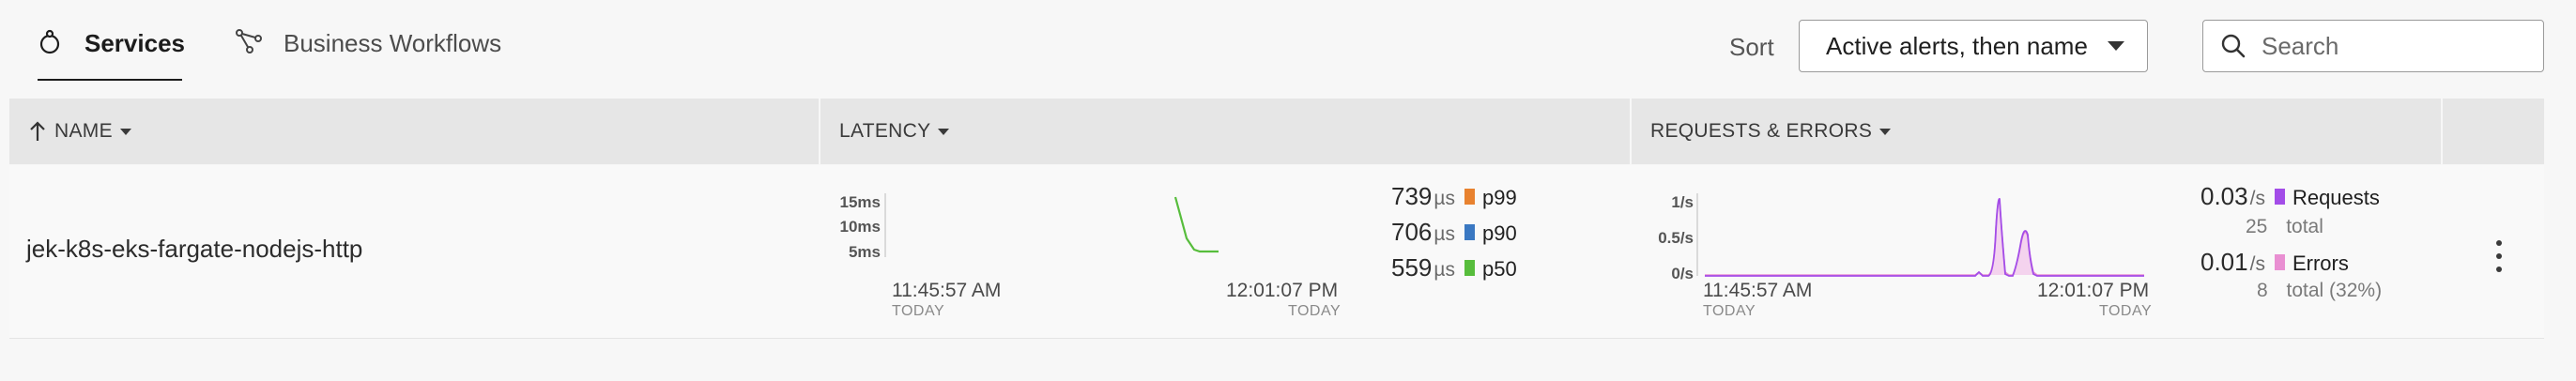 The image size is (2576, 381). Describe the element at coordinates (2304, 226) in the screenshot. I see `requests-total-label: total` at that location.